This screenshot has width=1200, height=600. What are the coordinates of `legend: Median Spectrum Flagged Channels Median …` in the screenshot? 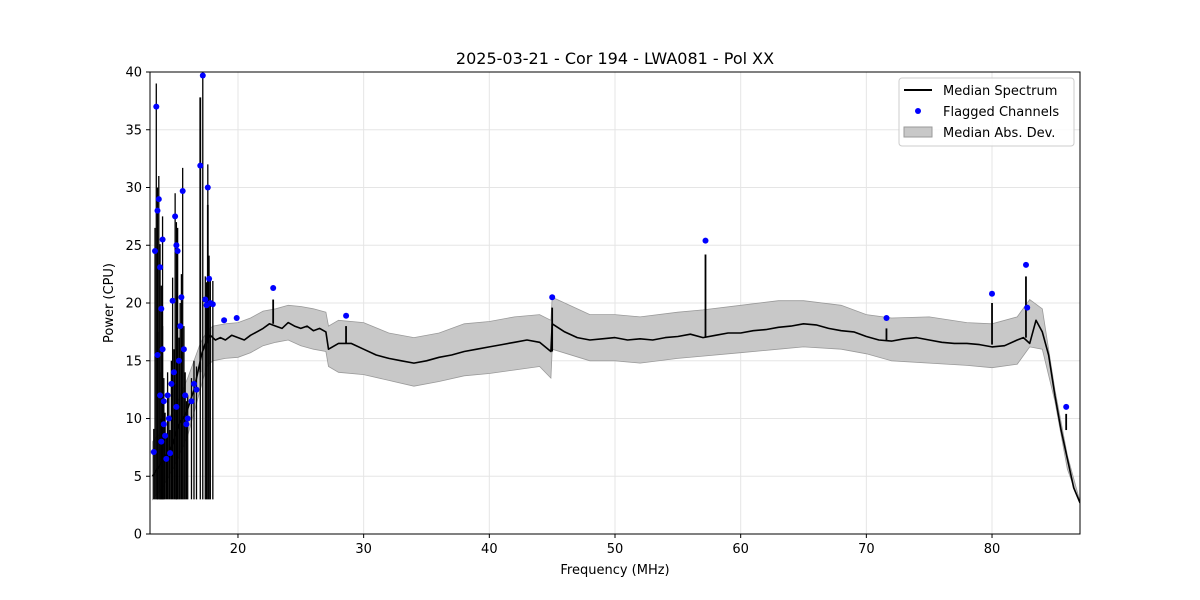 It's located at (986, 112).